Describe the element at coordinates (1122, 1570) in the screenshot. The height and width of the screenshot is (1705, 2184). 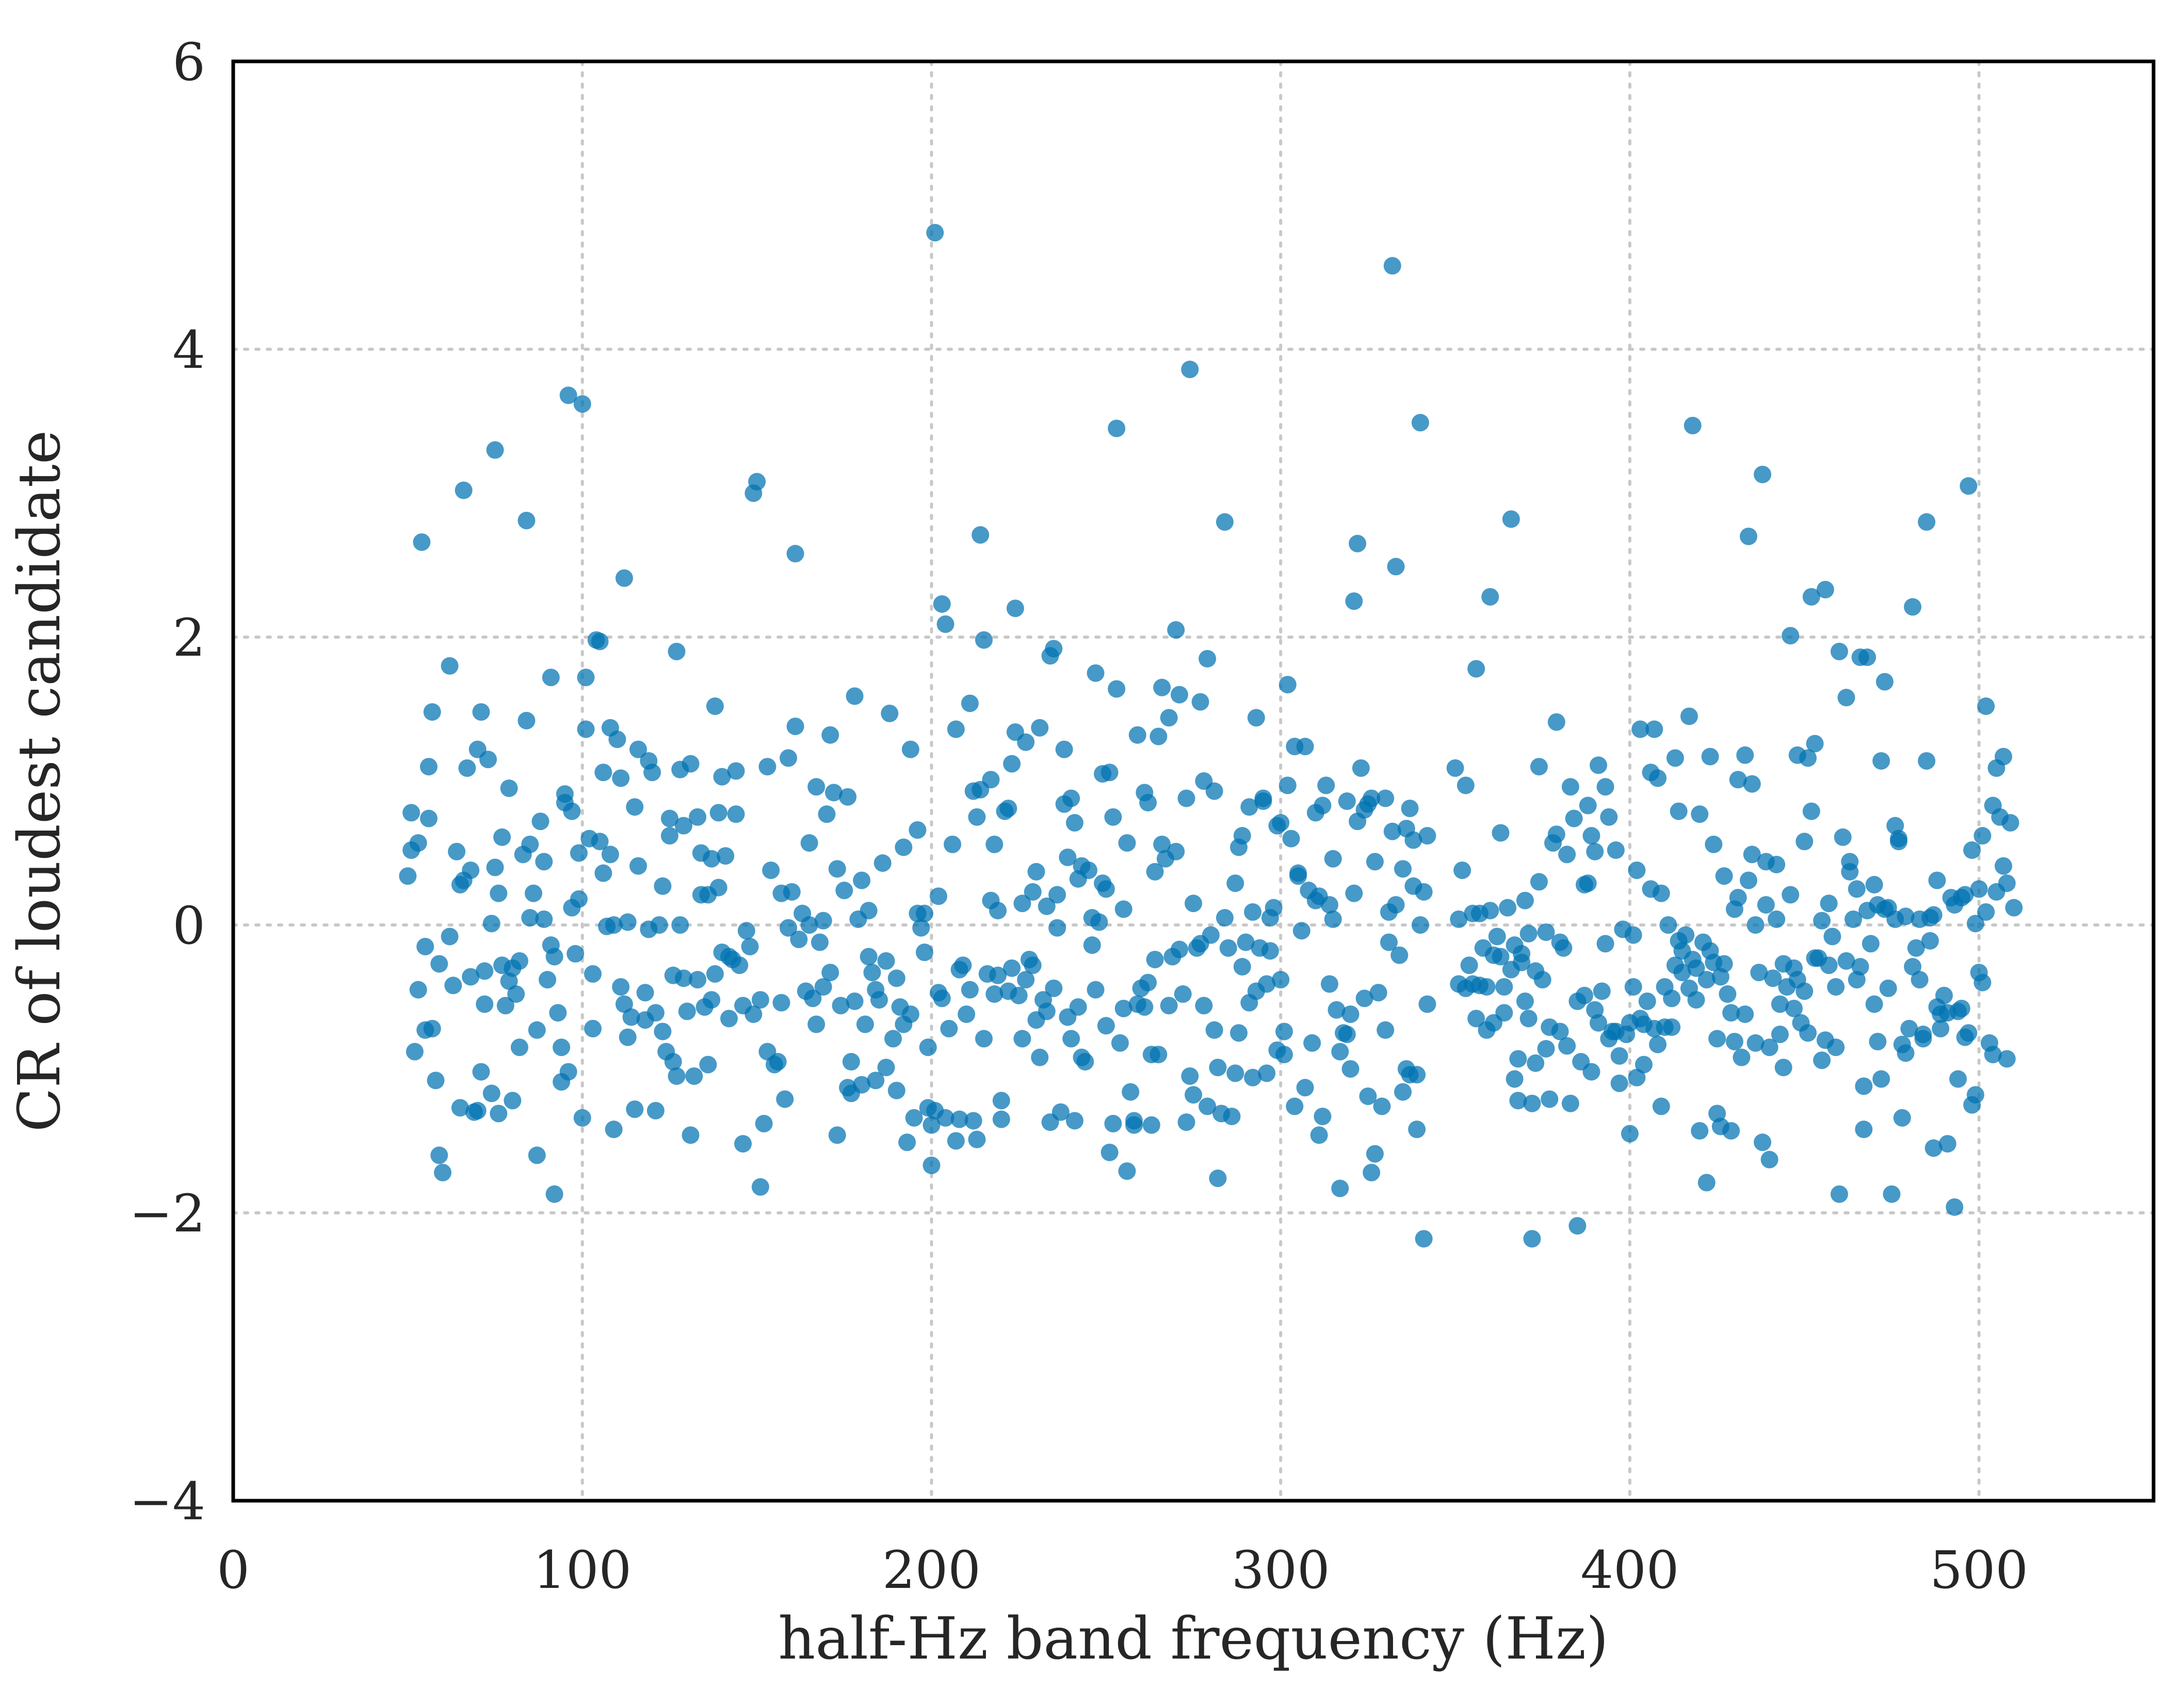
I see `x-axis-ticks: 0 100 200 300 400 500` at that location.